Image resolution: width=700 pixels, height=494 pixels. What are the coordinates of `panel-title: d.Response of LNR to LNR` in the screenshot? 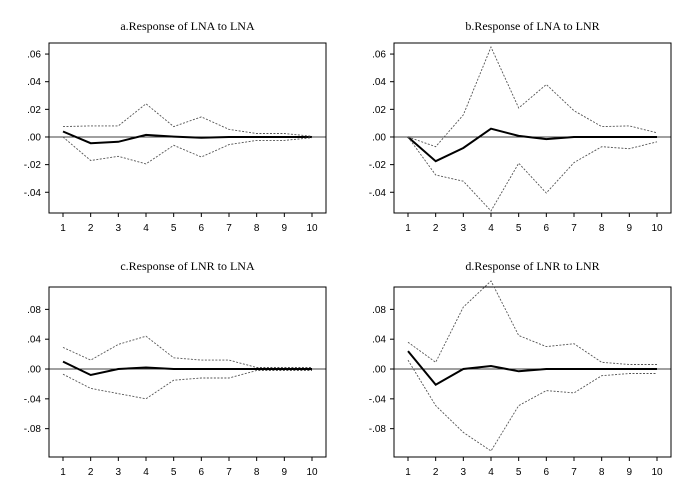 It's located at (532, 266).